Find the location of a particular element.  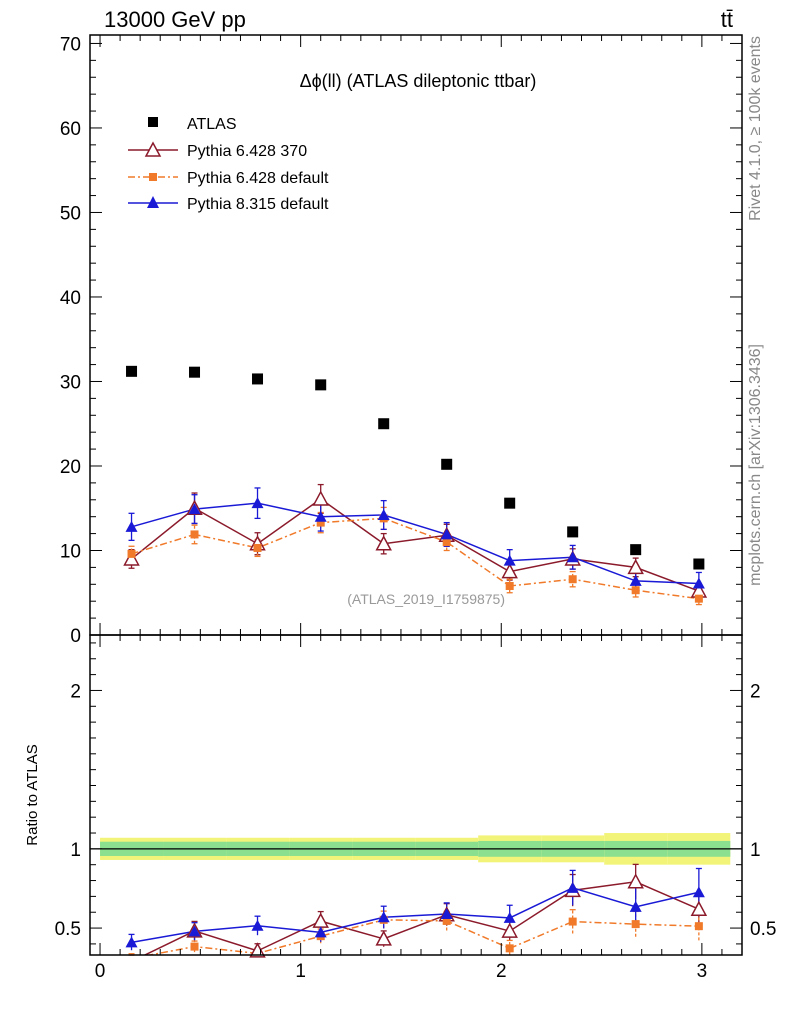

legend-marker-pythia6-default is located at coordinates (153, 177).